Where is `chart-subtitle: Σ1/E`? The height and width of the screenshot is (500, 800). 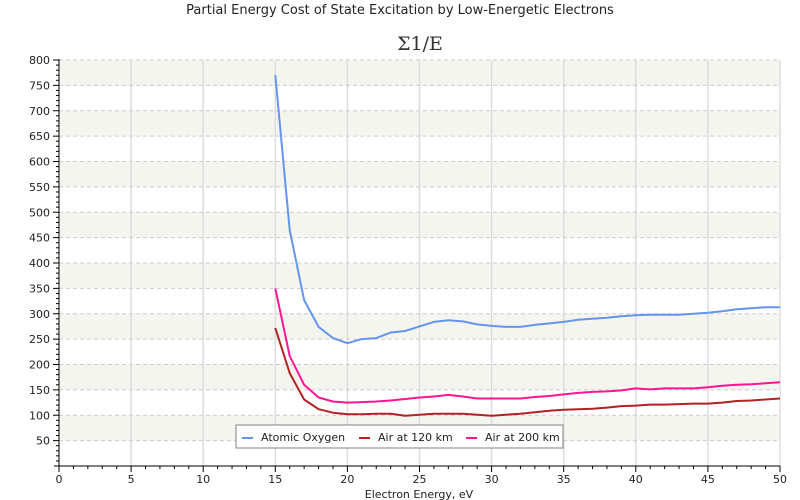 chart-subtitle: Σ1/E is located at coordinates (420, 44).